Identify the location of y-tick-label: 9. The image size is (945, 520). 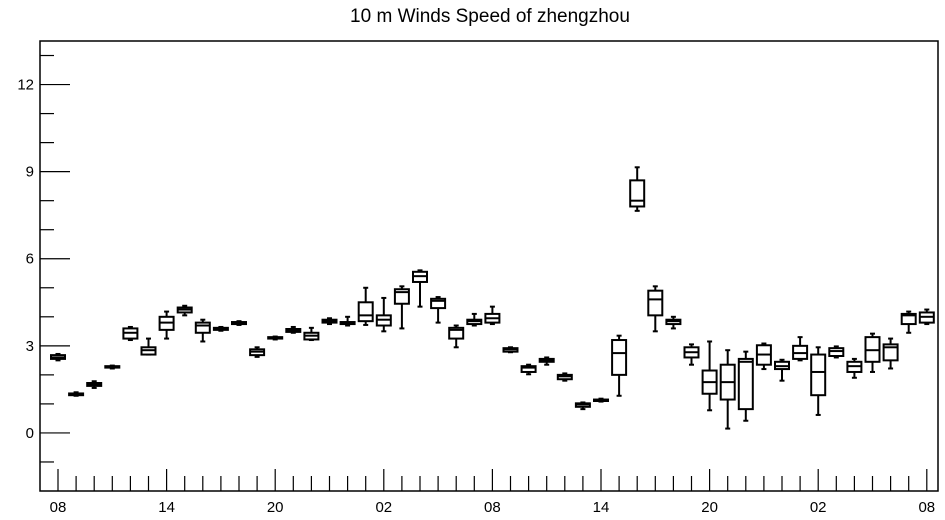
(30, 172).